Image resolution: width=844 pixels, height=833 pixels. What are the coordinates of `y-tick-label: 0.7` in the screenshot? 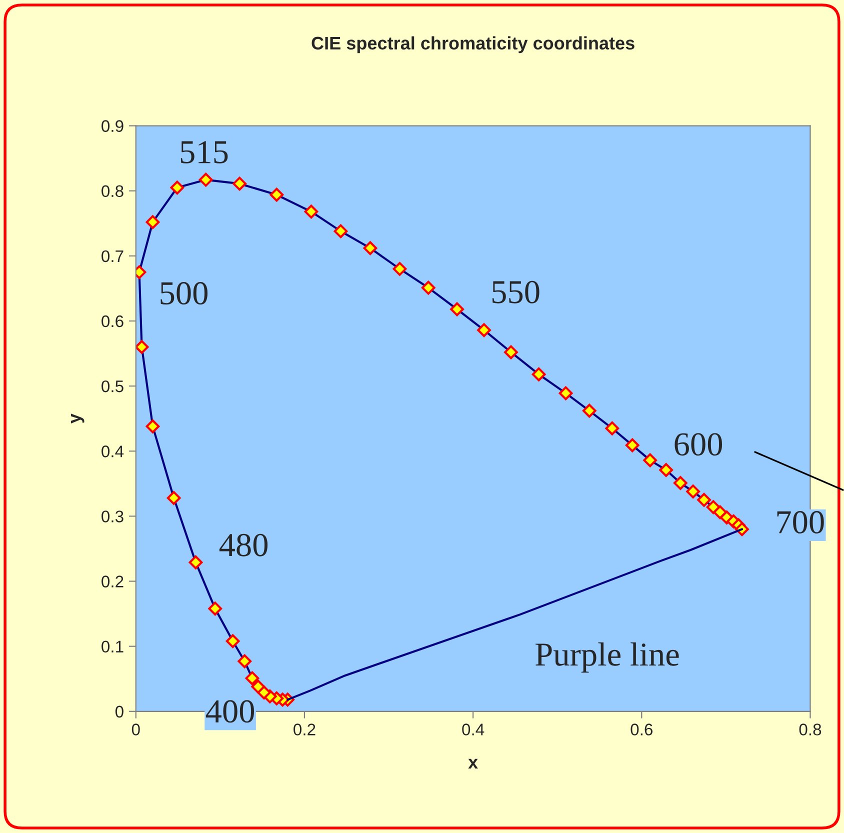 It's located at (113, 256).